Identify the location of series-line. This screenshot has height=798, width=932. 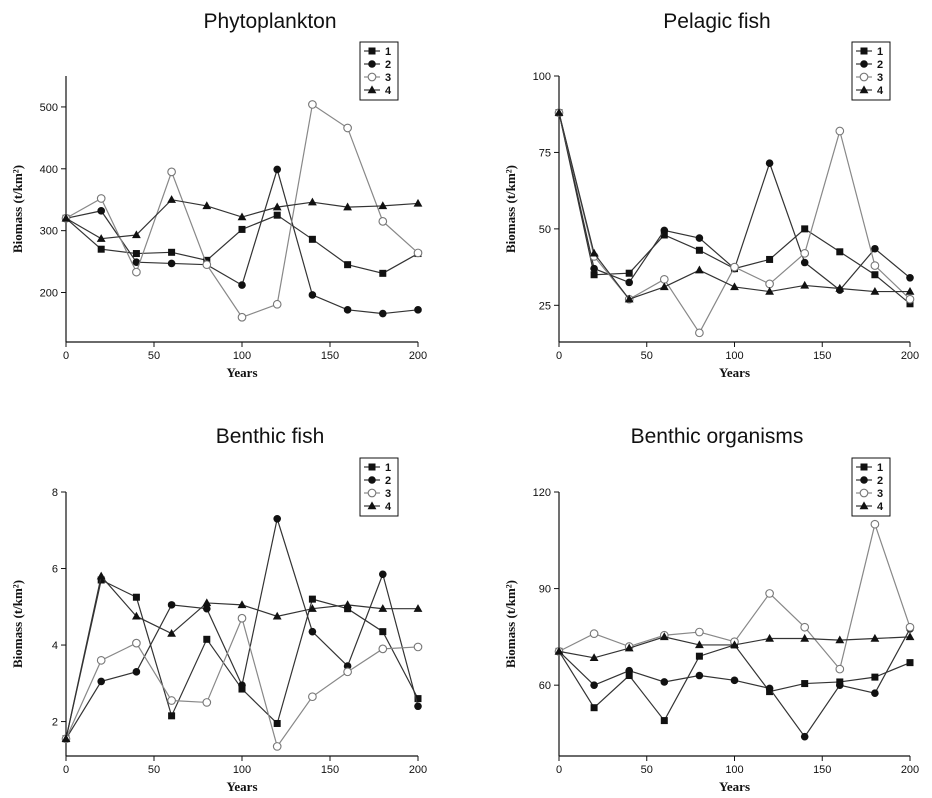
(242, 241).